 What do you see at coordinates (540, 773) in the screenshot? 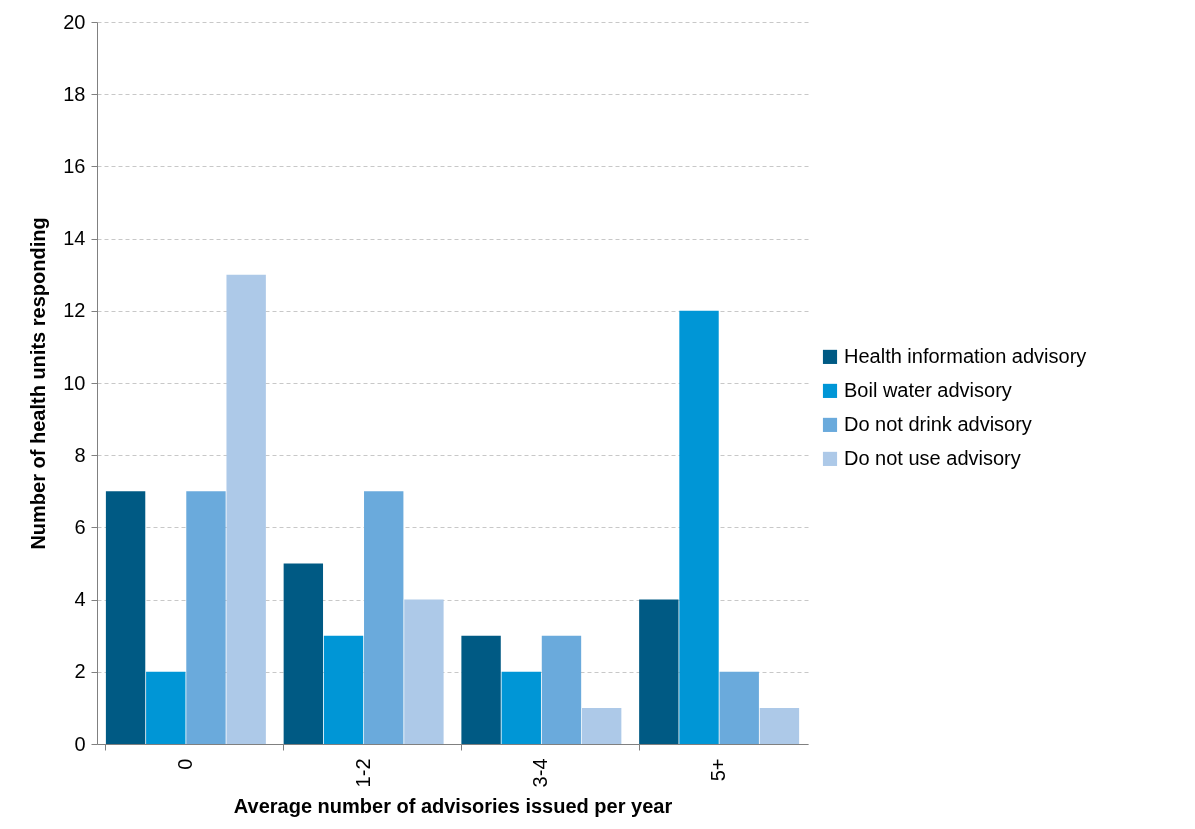
I see `x-tick-label: 3-4` at bounding box center [540, 773].